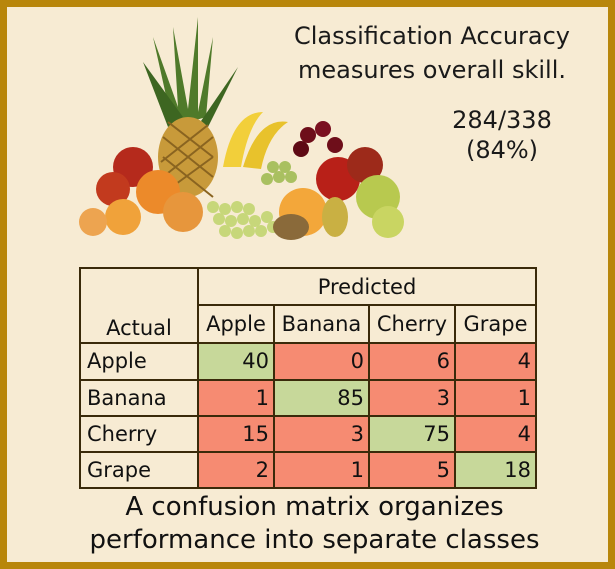 Image resolution: width=615 pixels, height=569 pixels. I want to click on matrix-cell-correct: 75, so click(412, 433).